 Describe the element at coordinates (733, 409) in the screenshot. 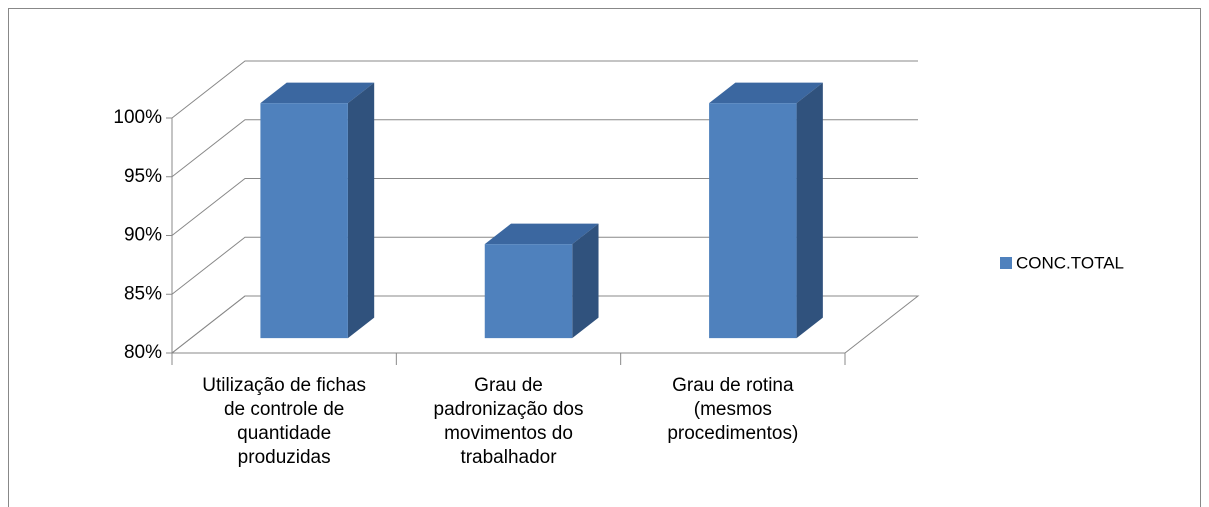

I see `x-tick-label: Grau de rotina (mesmos procedimentos)` at that location.